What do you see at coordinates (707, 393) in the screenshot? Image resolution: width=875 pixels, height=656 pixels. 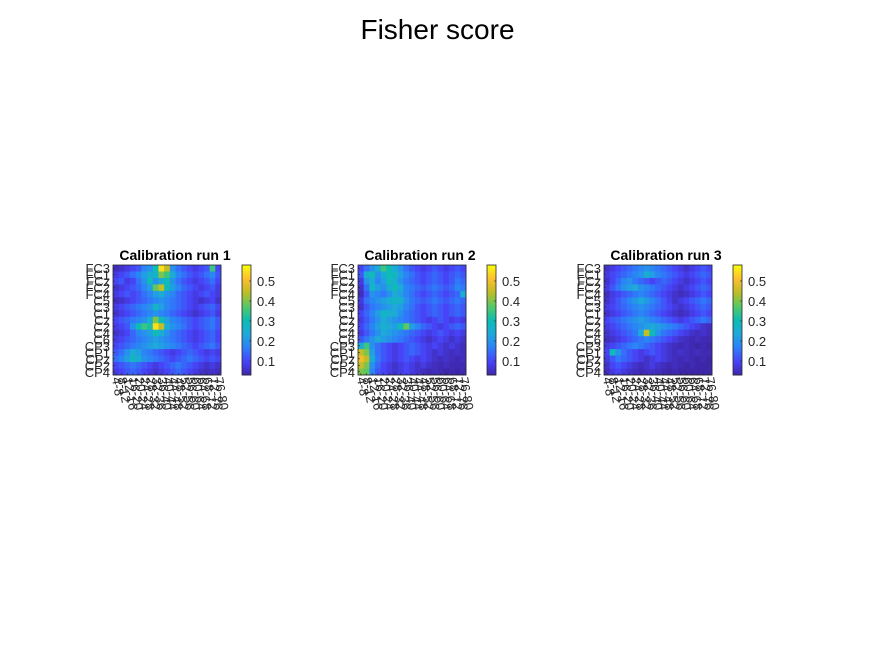 I see `x-tick-label: 72-76` at bounding box center [707, 393].